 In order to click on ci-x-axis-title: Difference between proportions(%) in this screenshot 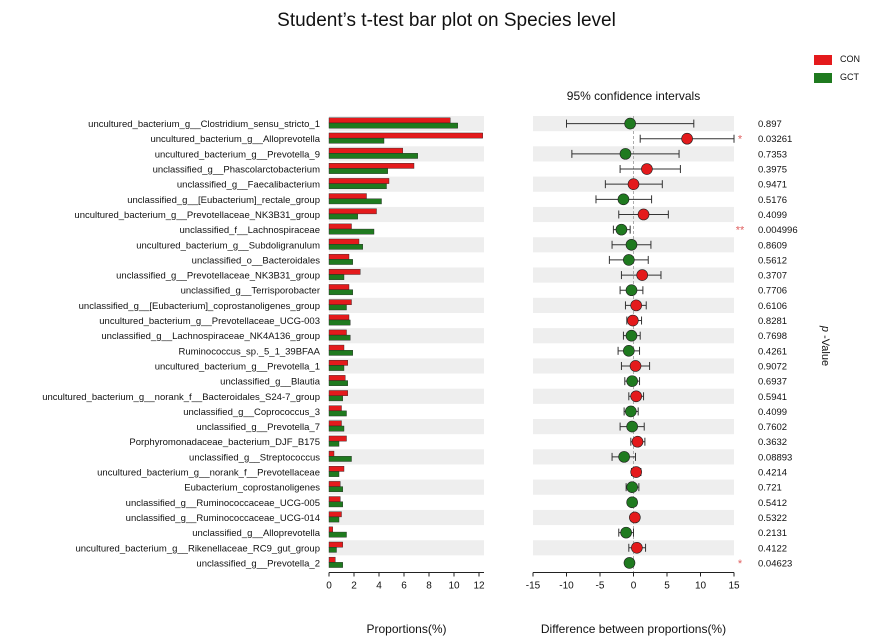, I will do `click(633, 629)`.